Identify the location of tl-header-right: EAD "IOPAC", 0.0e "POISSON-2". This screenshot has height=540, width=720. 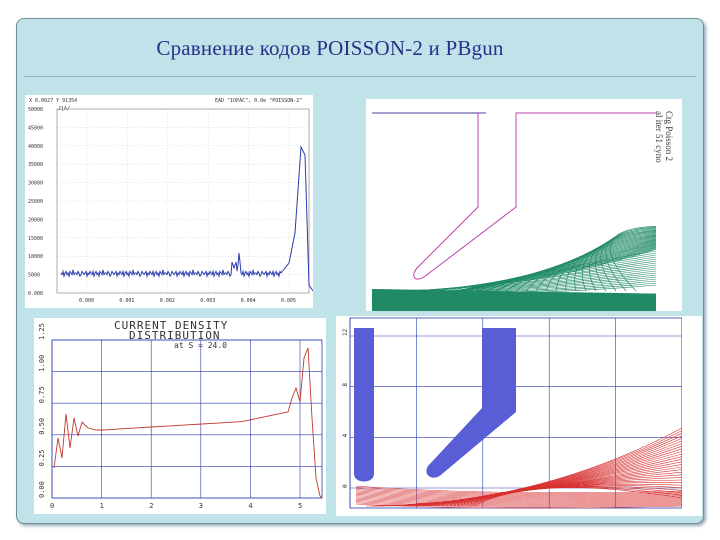
(258, 101).